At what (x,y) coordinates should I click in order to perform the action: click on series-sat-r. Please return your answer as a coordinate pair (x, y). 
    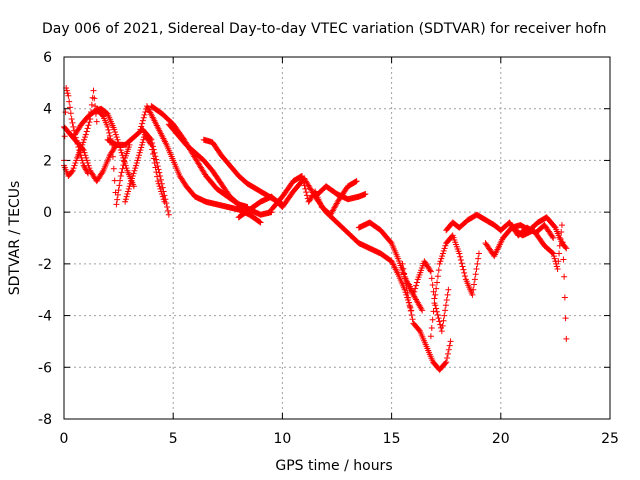
    Looking at the image, I should click on (454, 286).